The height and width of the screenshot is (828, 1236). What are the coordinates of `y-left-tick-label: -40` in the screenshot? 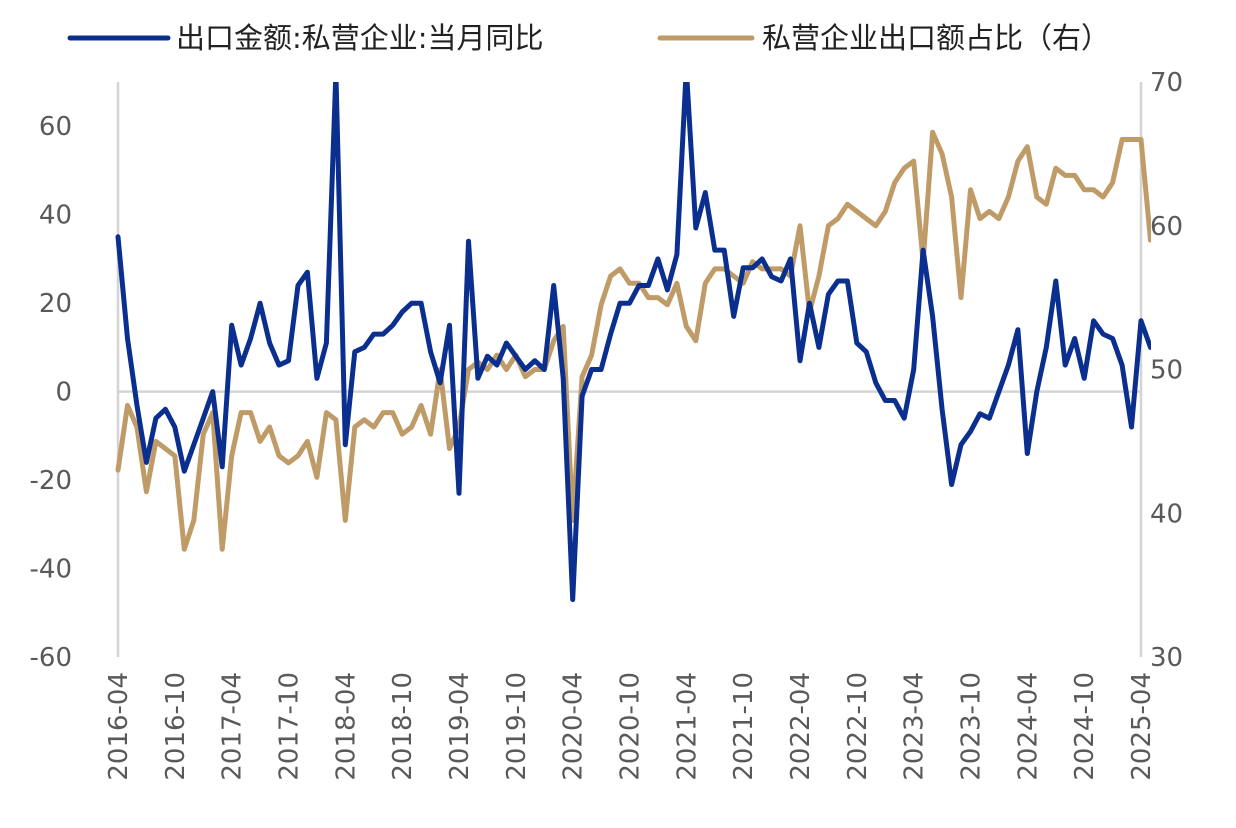 It's located at (51, 570).